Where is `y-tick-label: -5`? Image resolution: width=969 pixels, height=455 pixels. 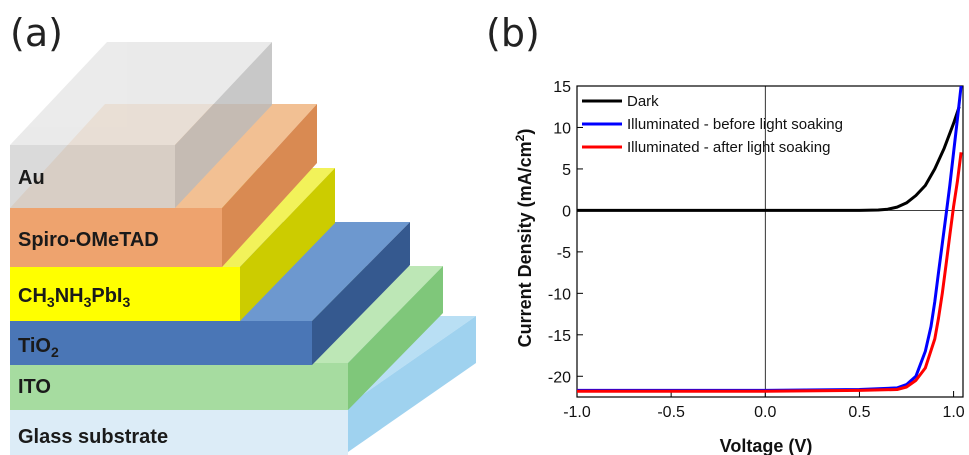
y-tick-label: -5 is located at coordinates (564, 253).